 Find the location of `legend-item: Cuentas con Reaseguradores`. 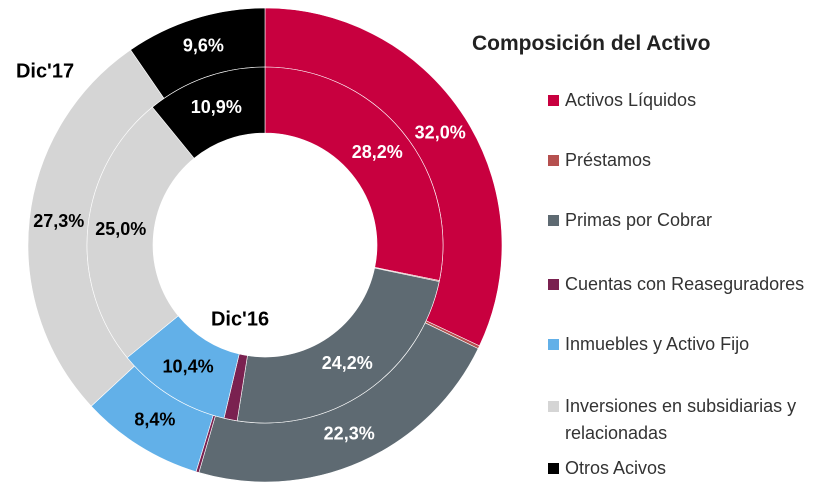

legend-item: Cuentas con Reaseguradores is located at coordinates (689, 284).